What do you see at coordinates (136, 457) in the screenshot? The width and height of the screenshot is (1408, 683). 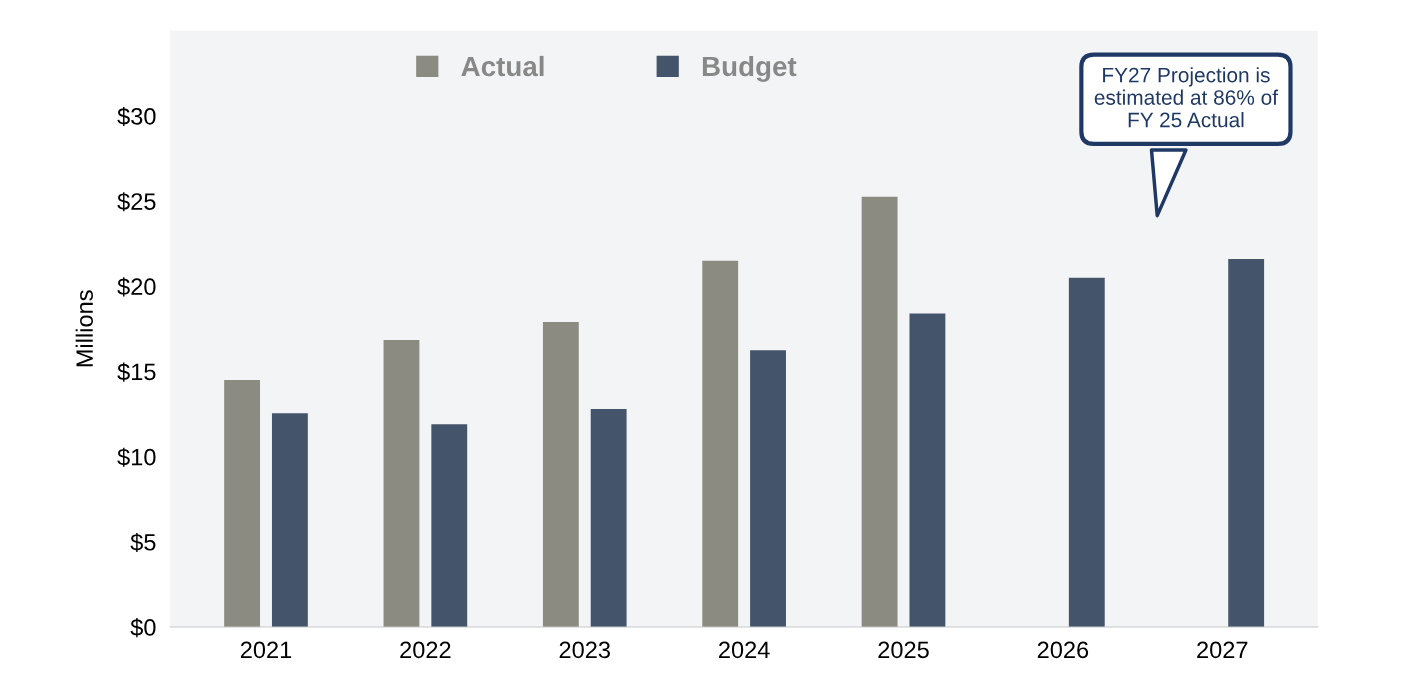 I see `y-tick-label: $10` at bounding box center [136, 457].